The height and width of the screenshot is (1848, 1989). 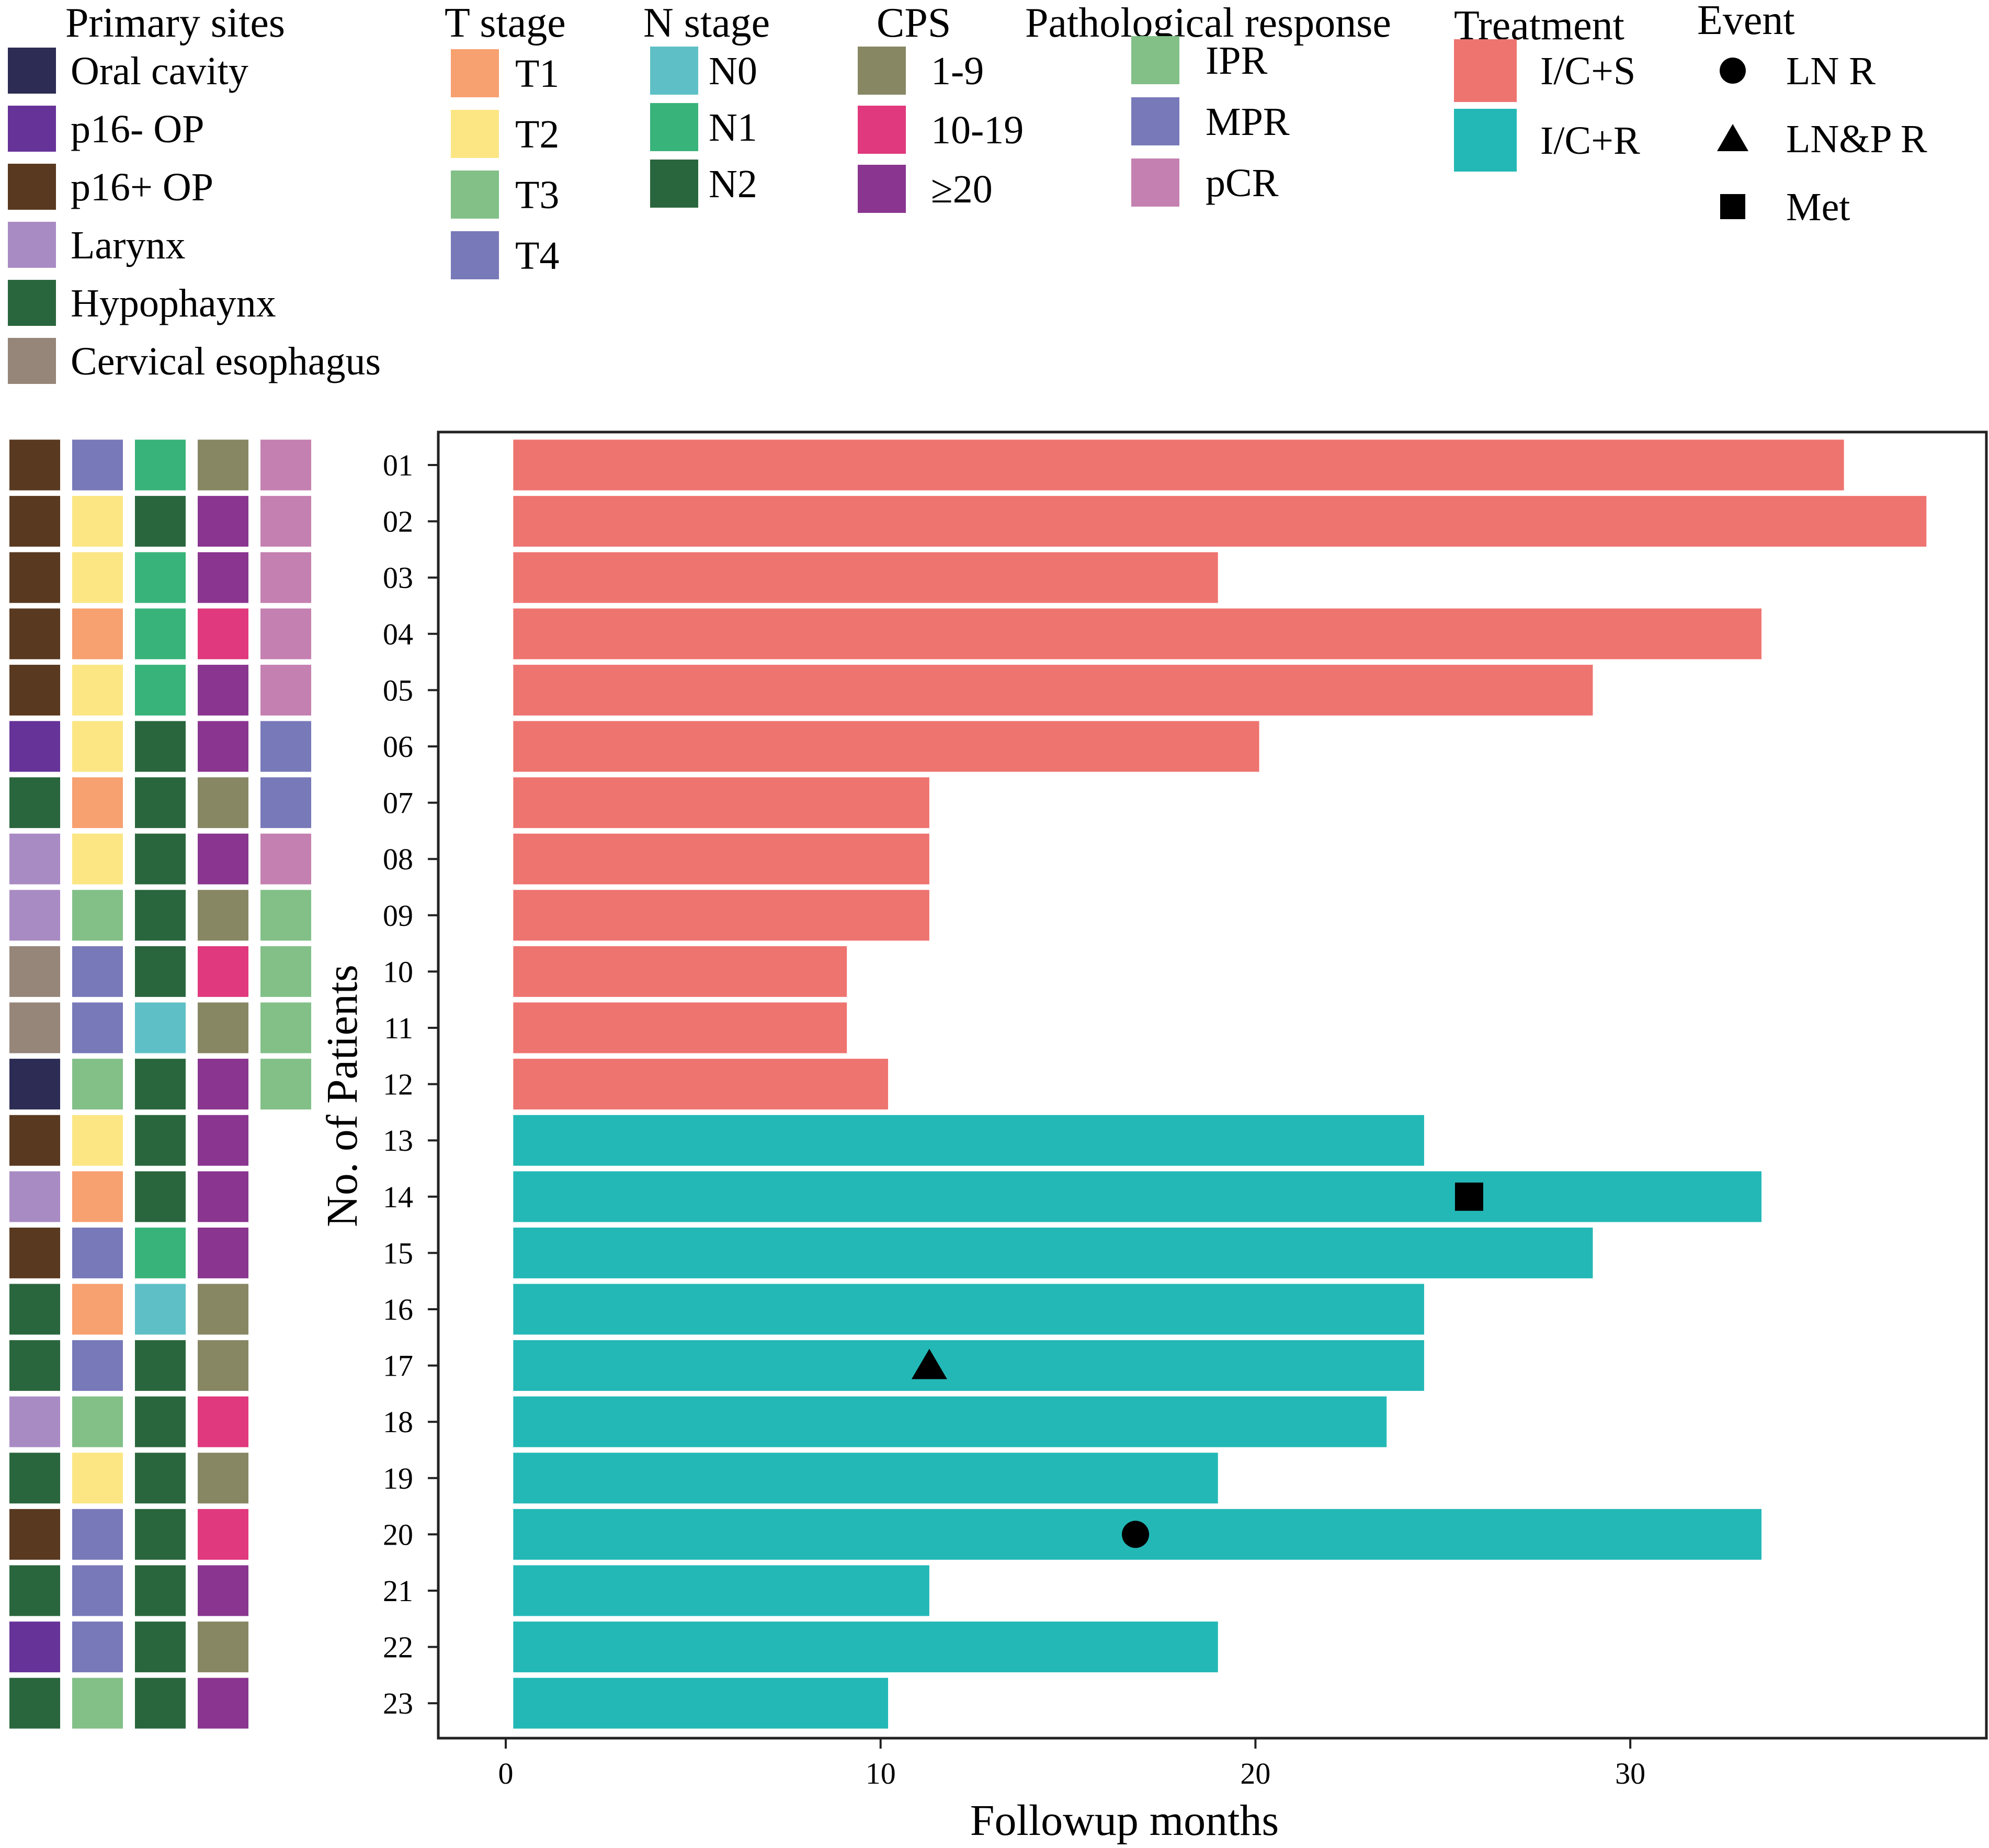 I want to click on legend-label-primary-sites-oral-cavity: Oral cavity, so click(x=159, y=71).